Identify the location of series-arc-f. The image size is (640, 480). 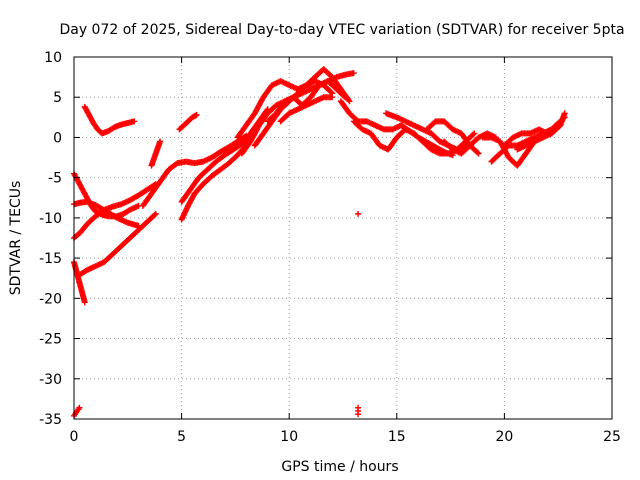
(109, 120).